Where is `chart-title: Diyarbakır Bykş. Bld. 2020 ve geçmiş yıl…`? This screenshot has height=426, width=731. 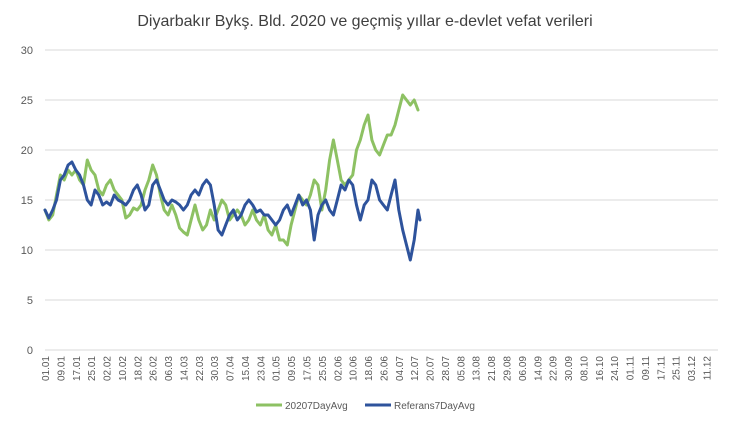 chart-title: Diyarbakır Bykş. Bld. 2020 ve geçmiş yıl… is located at coordinates (364, 21).